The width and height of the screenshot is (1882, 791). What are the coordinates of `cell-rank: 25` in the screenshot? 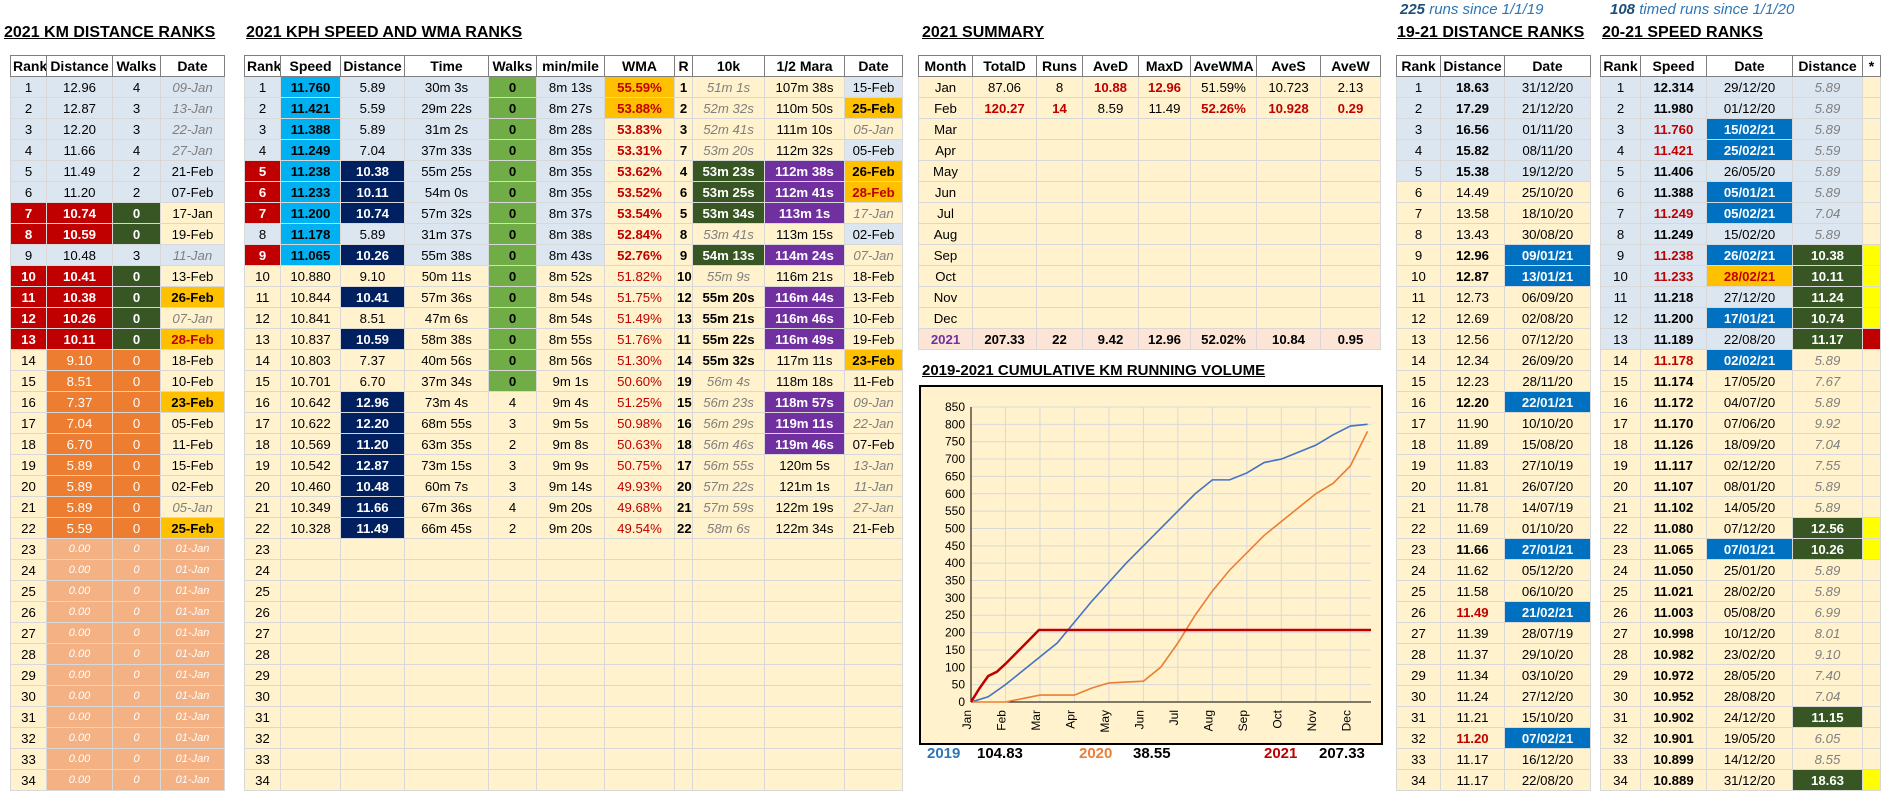 It's located at (262, 591).